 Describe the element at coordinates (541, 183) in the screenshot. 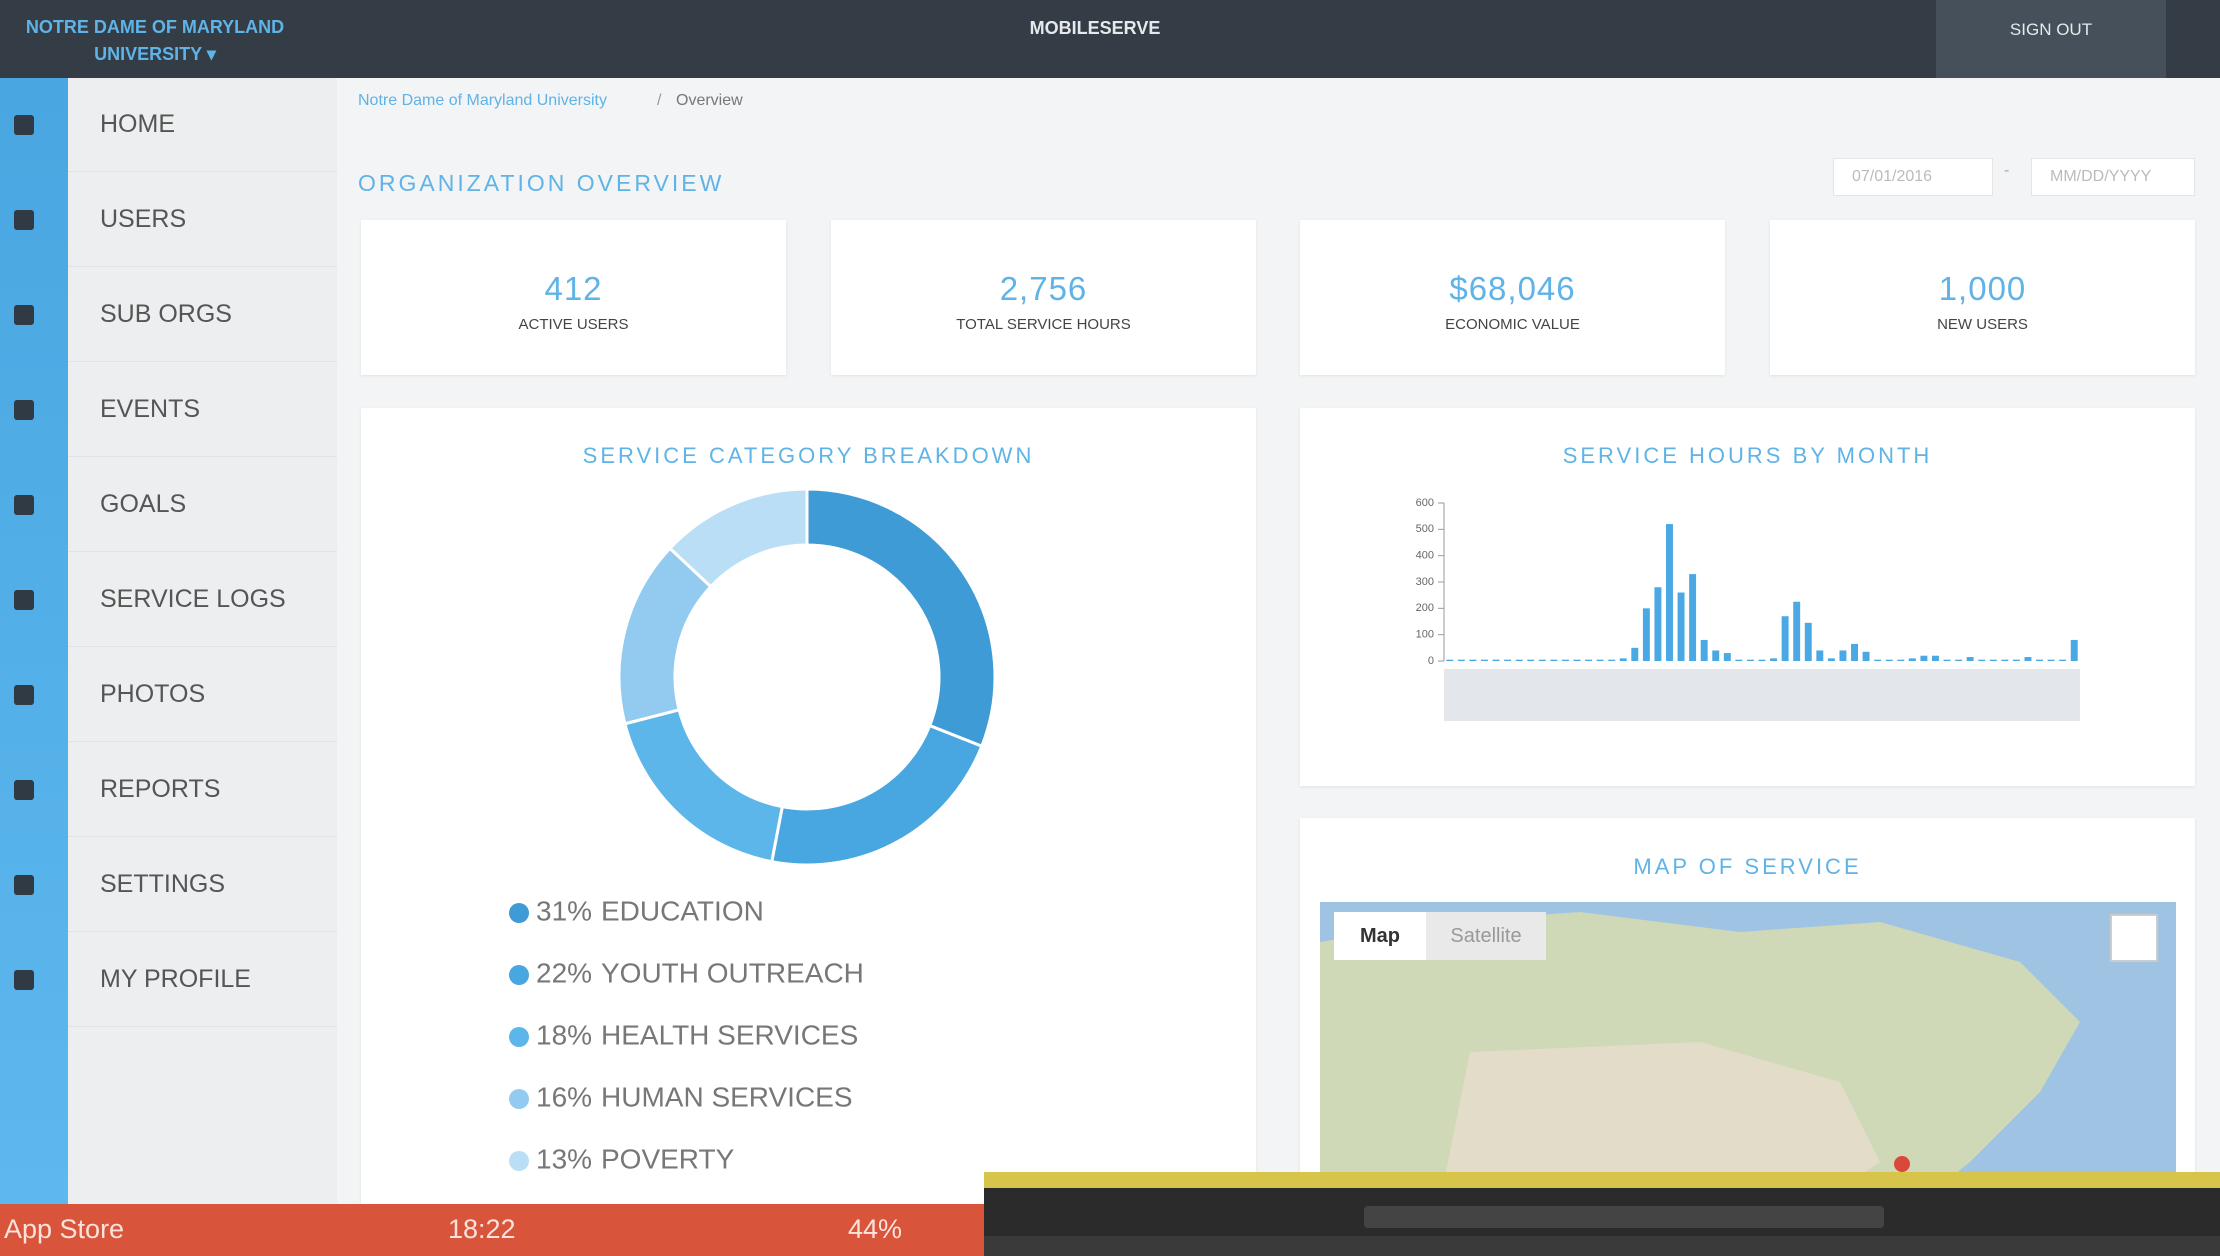

I see `page-title: ORGANIZATION OVERVIEW` at that location.